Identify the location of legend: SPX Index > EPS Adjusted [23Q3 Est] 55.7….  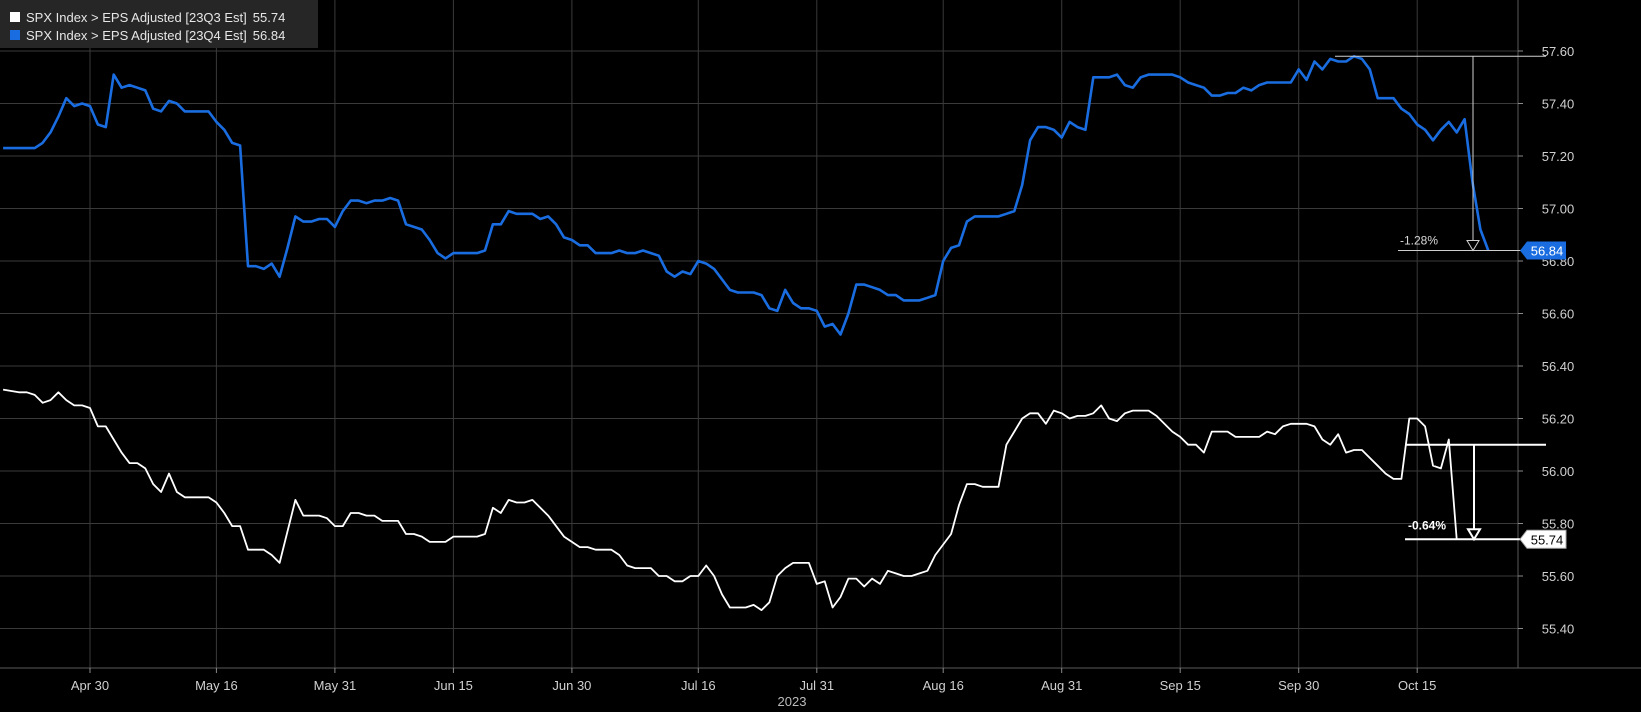
(159, 24).